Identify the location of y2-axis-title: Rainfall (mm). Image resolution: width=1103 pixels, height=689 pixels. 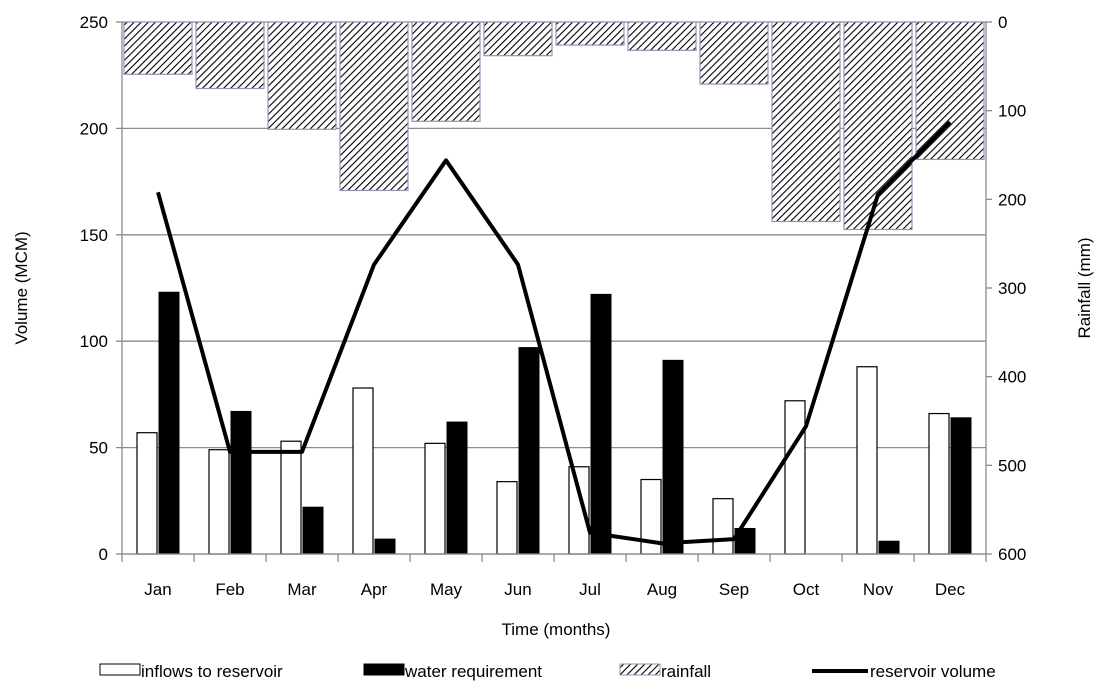
(1084, 287).